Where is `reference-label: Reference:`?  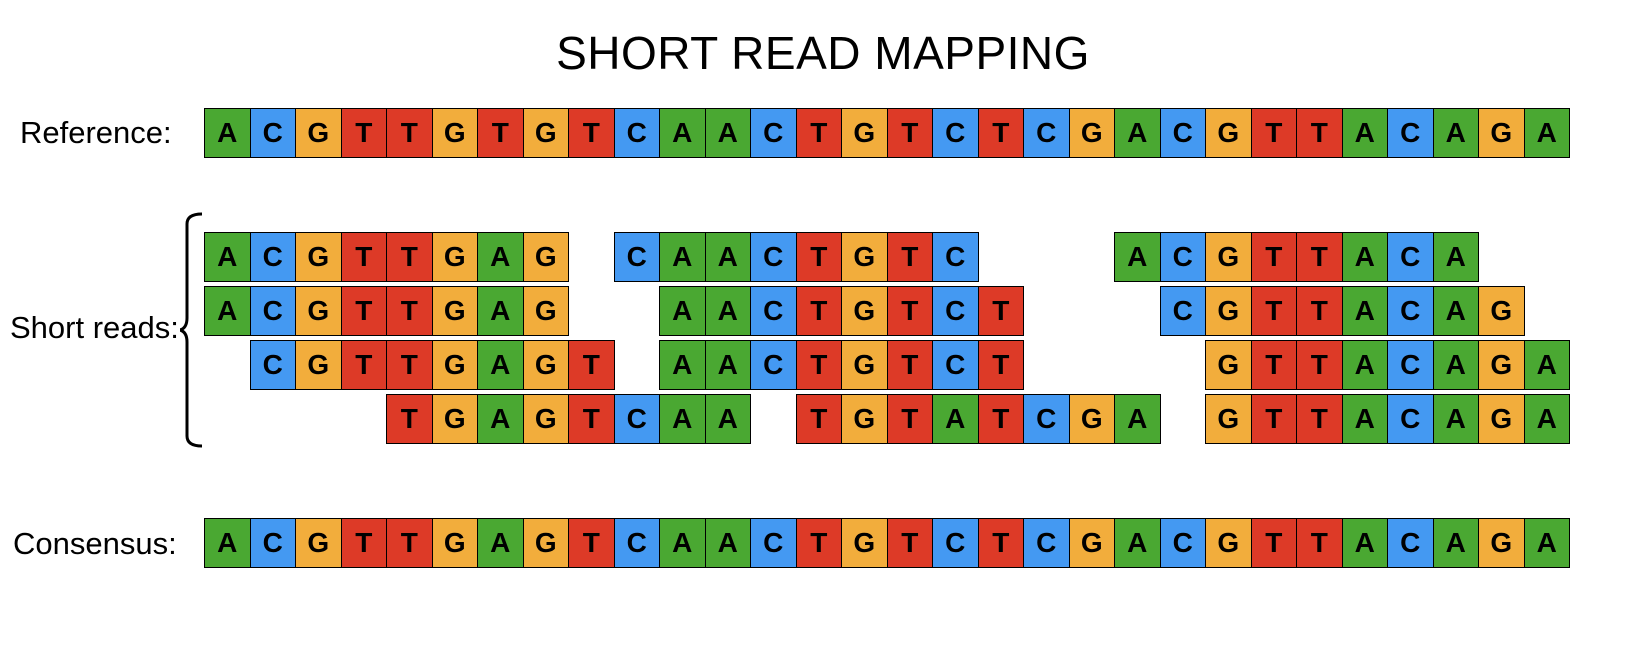
reference-label: Reference: is located at coordinates (96, 132).